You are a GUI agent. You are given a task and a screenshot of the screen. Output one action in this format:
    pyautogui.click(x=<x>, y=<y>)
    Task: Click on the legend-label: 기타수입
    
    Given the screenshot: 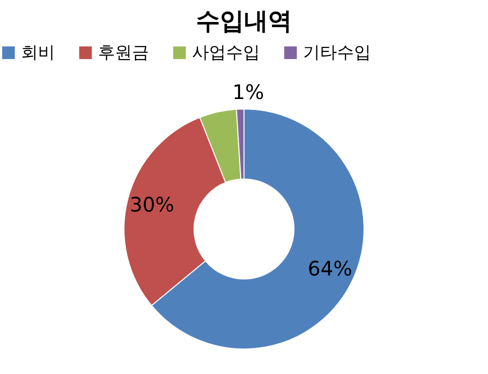 What is the action you would take?
    pyautogui.click(x=337, y=52)
    